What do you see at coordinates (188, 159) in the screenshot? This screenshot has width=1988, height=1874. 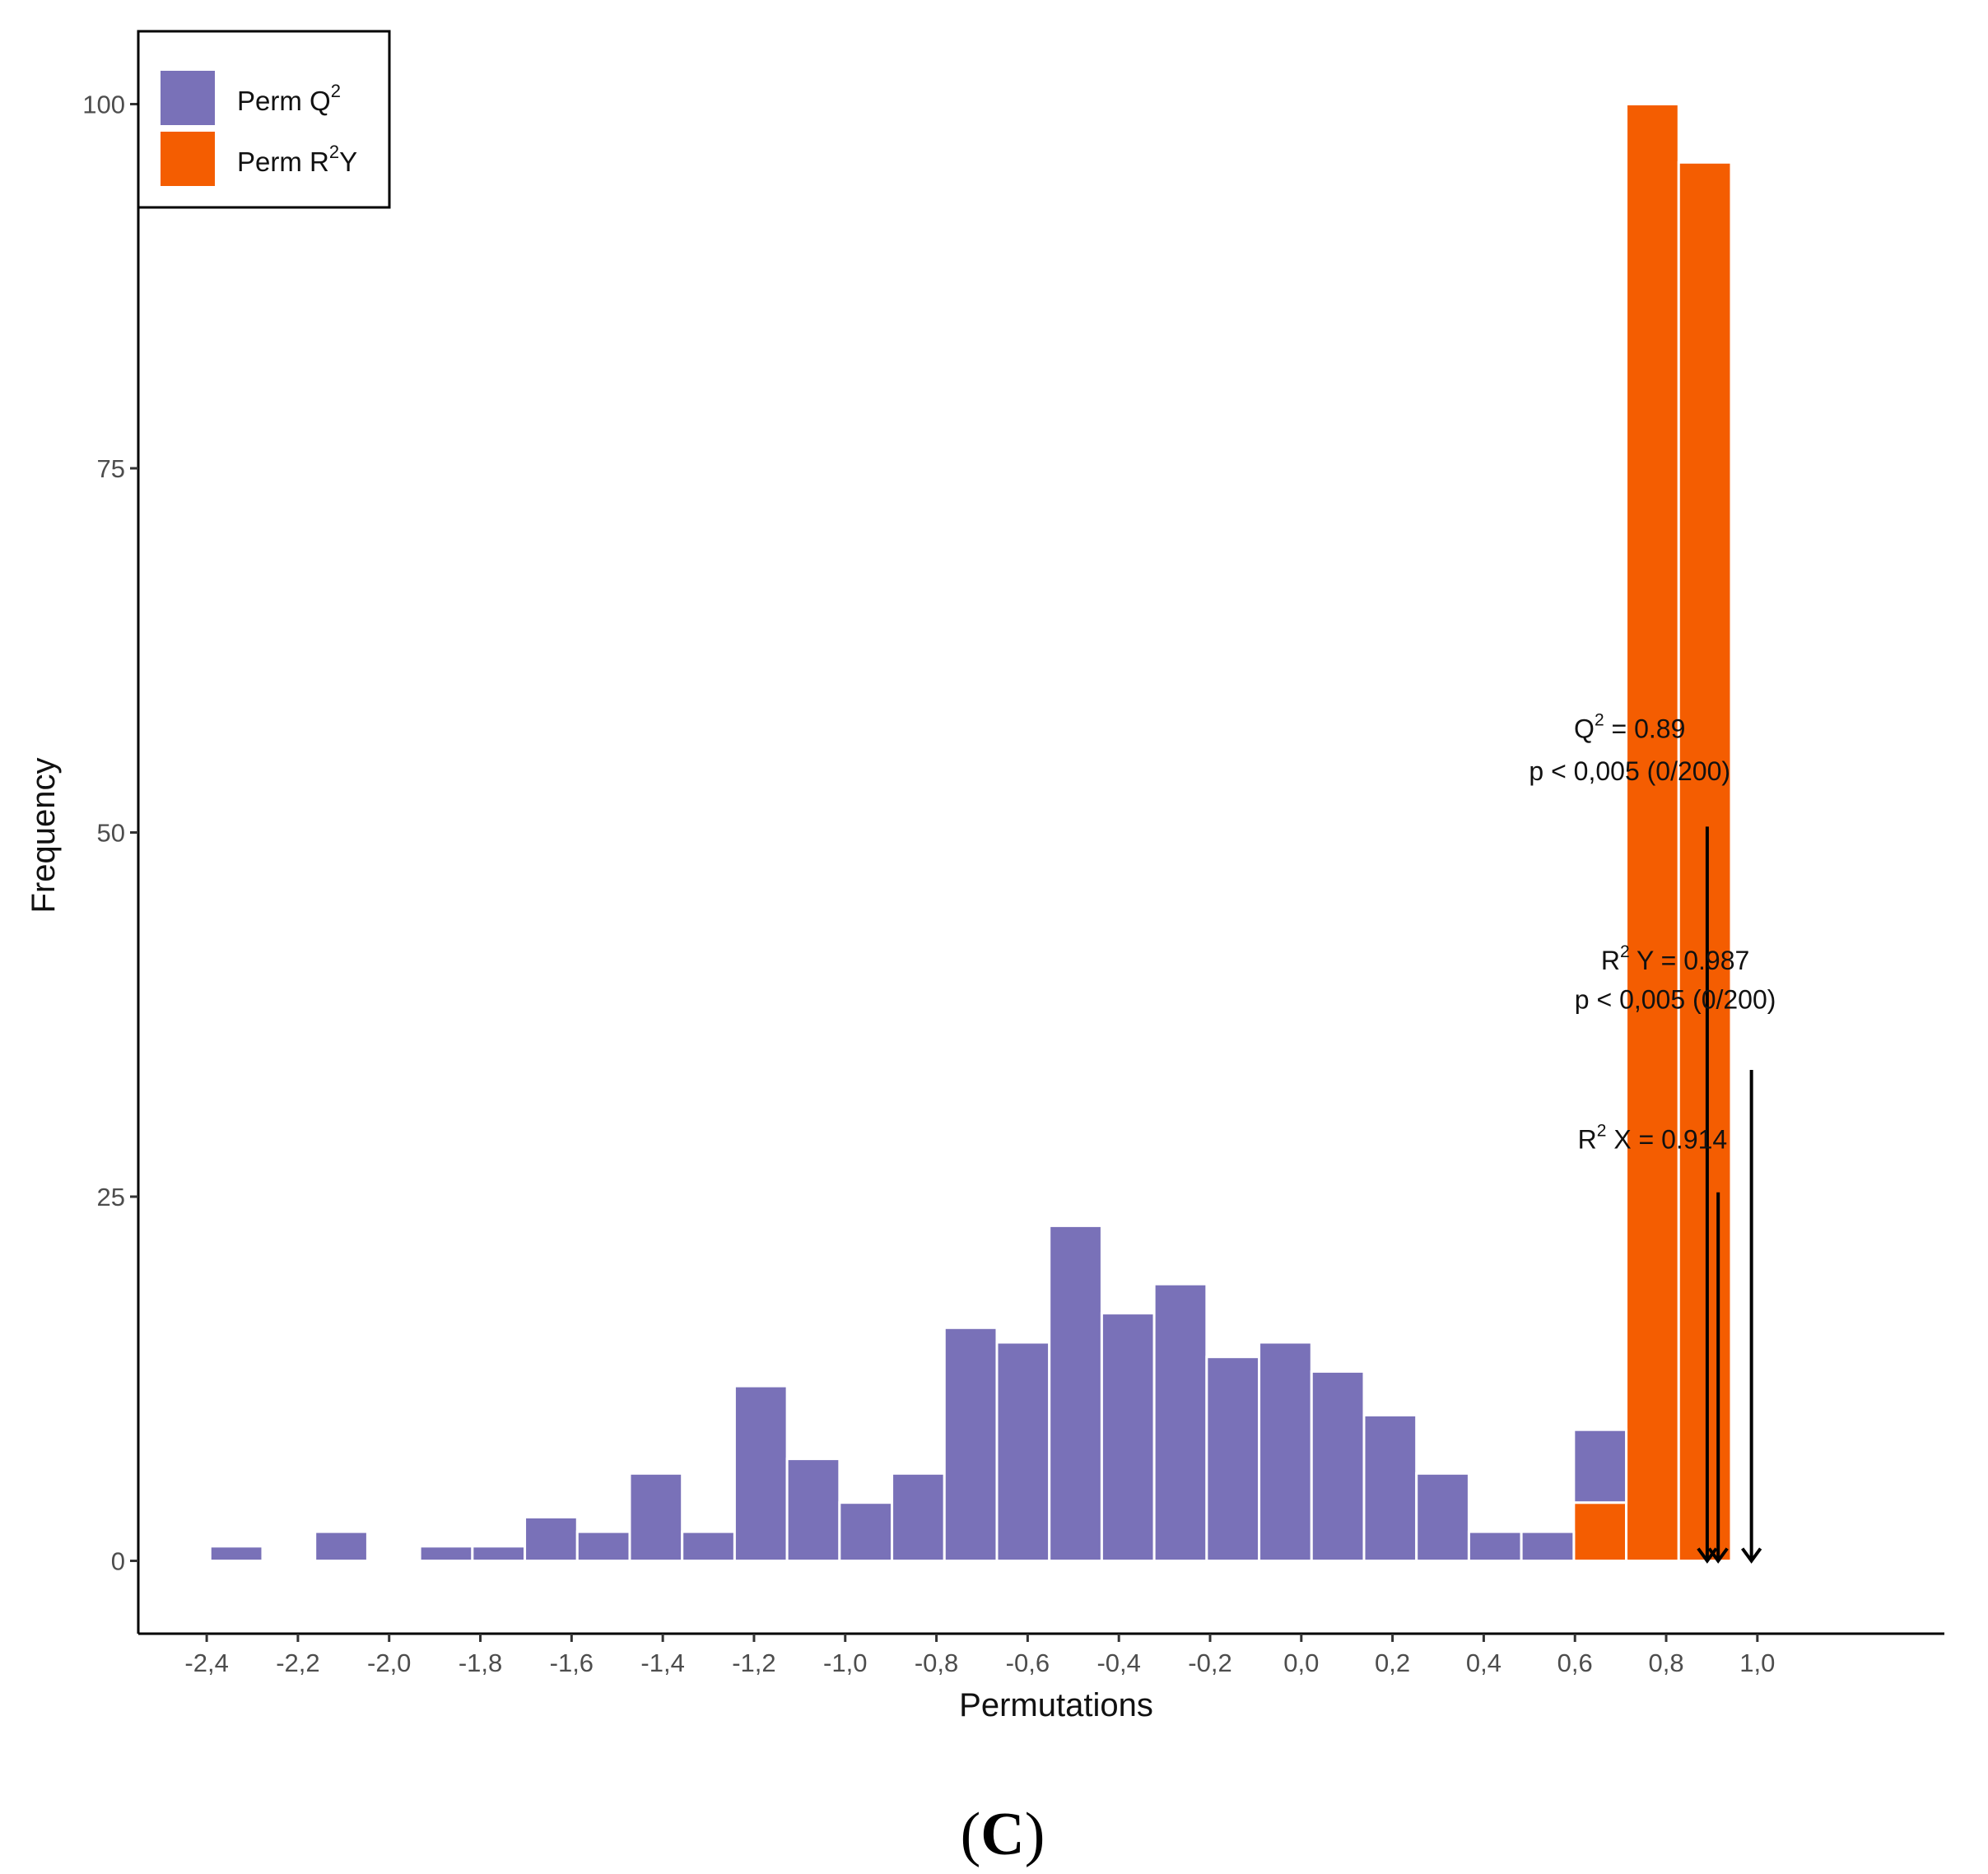 I see `legend-swatch-r2y` at bounding box center [188, 159].